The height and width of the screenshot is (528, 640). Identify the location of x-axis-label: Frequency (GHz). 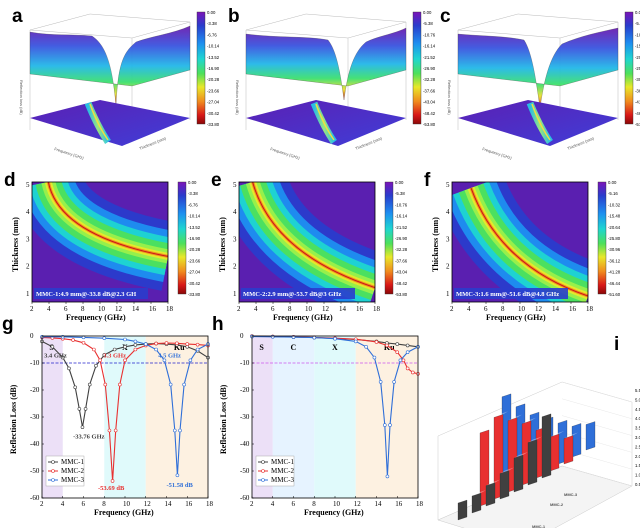
(69, 153).